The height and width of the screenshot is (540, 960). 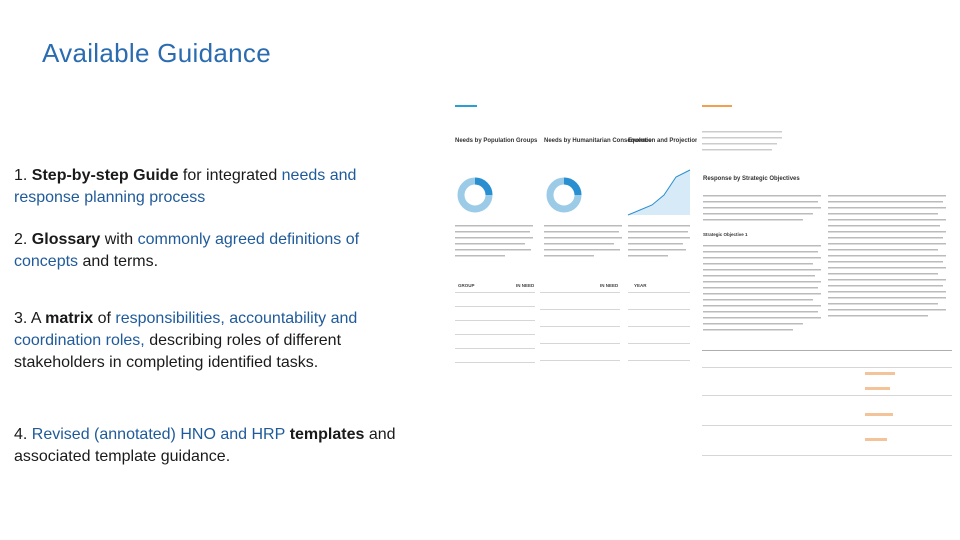 I want to click on area, so click(x=659, y=192).